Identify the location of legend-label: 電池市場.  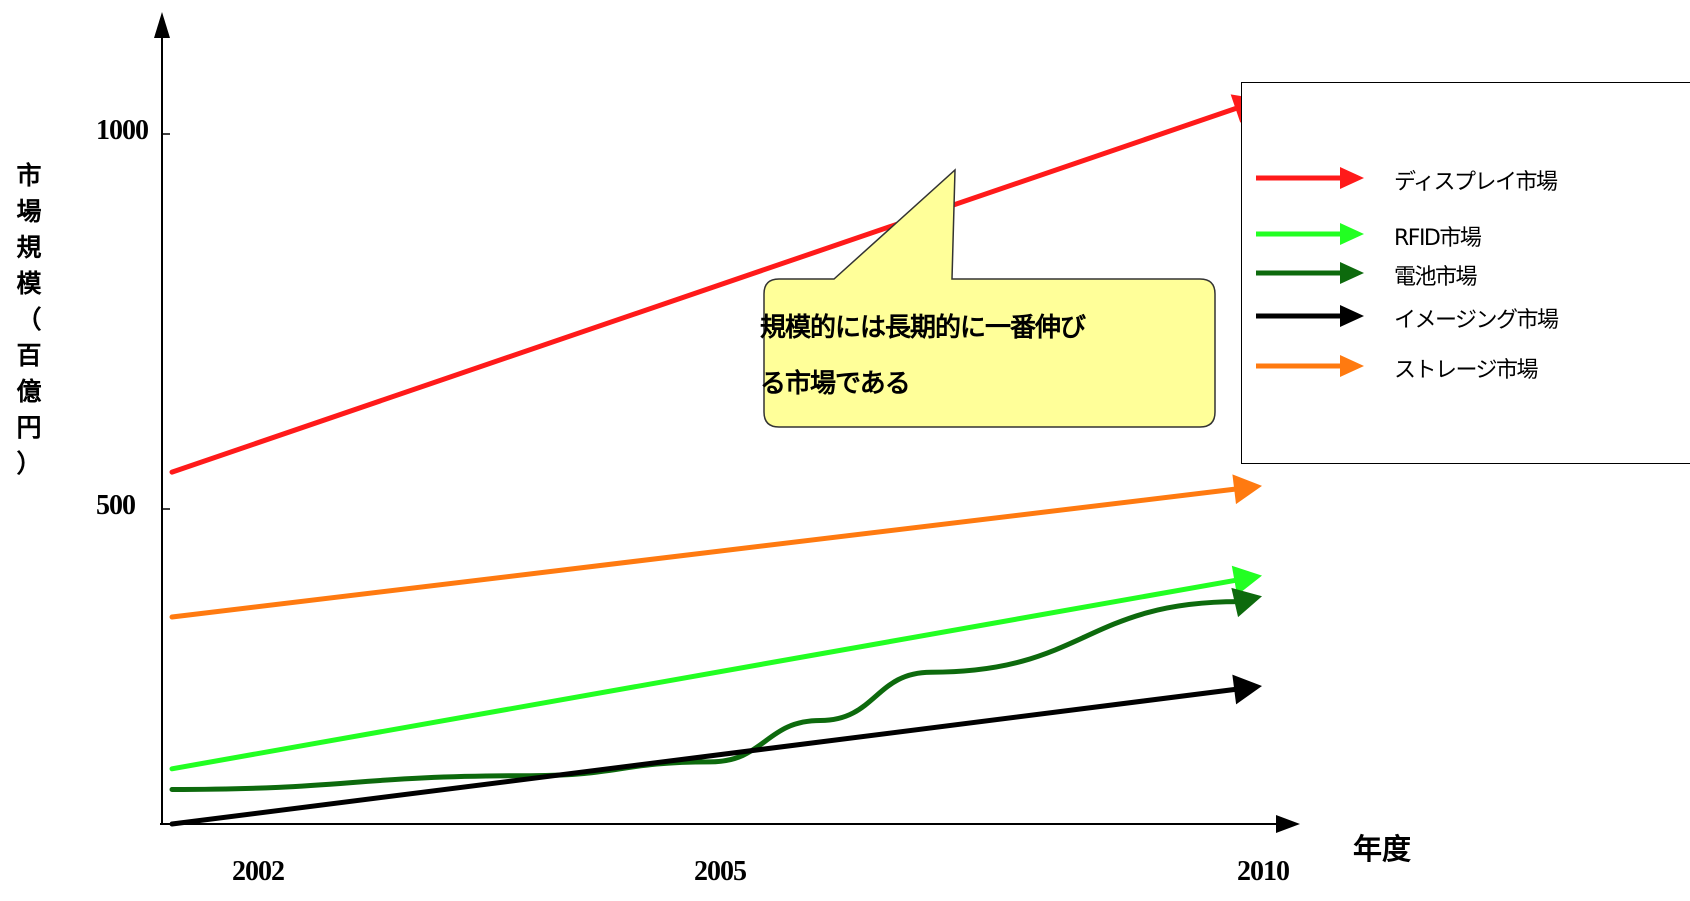
(1436, 277).